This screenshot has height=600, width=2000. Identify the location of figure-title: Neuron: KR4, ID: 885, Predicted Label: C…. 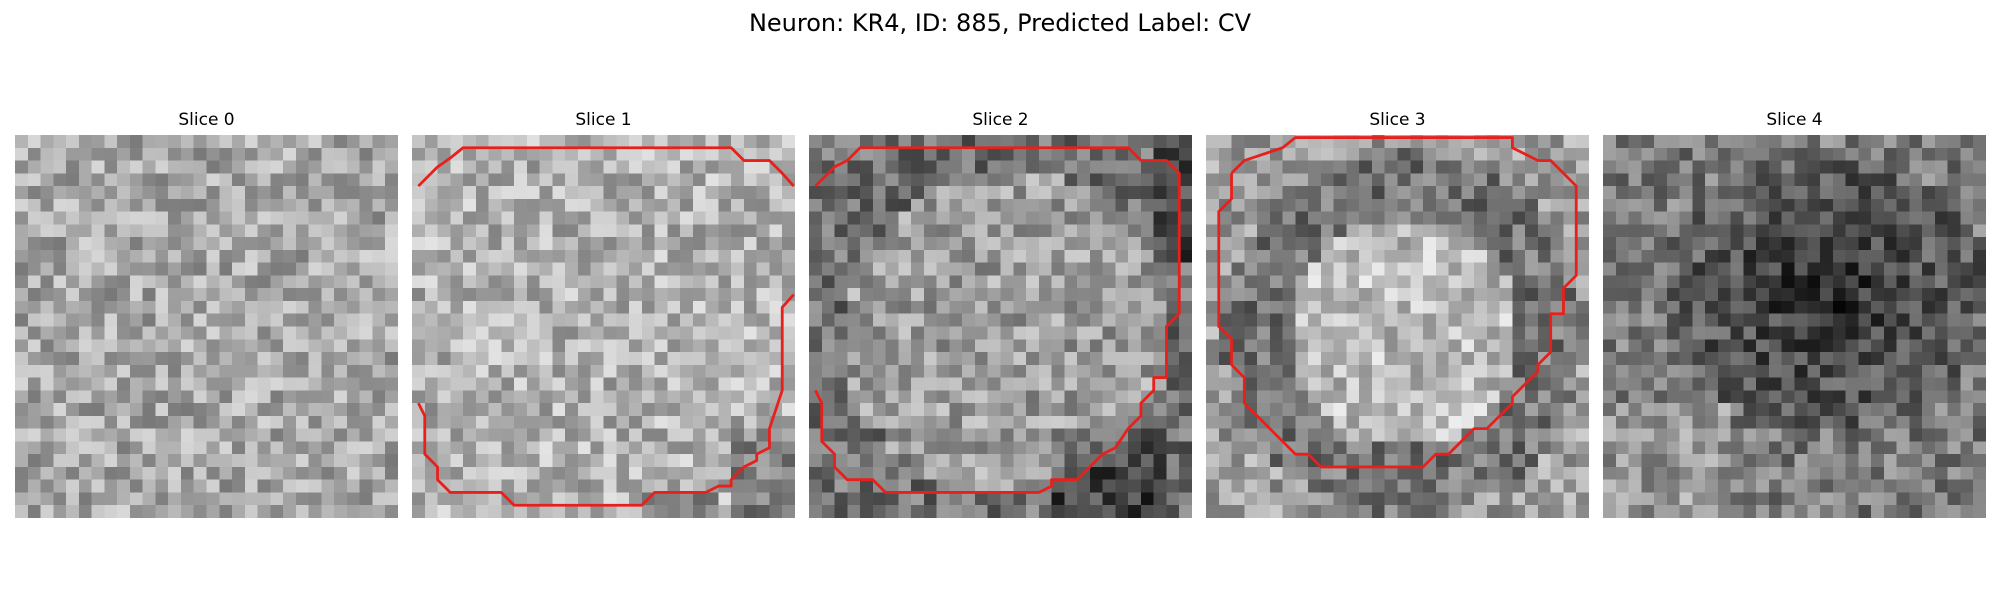
(1000, 23).